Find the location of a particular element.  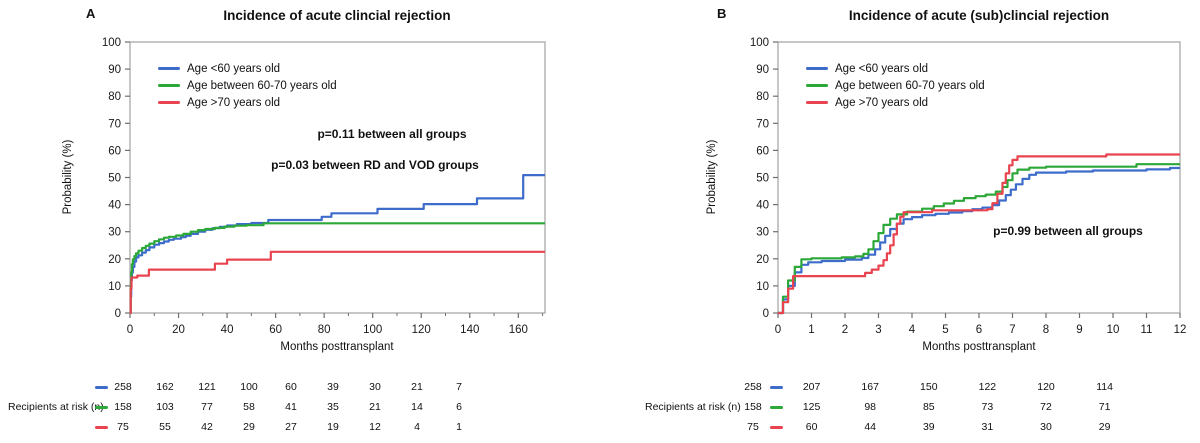

svg-text: 1 is located at coordinates (811, 330).